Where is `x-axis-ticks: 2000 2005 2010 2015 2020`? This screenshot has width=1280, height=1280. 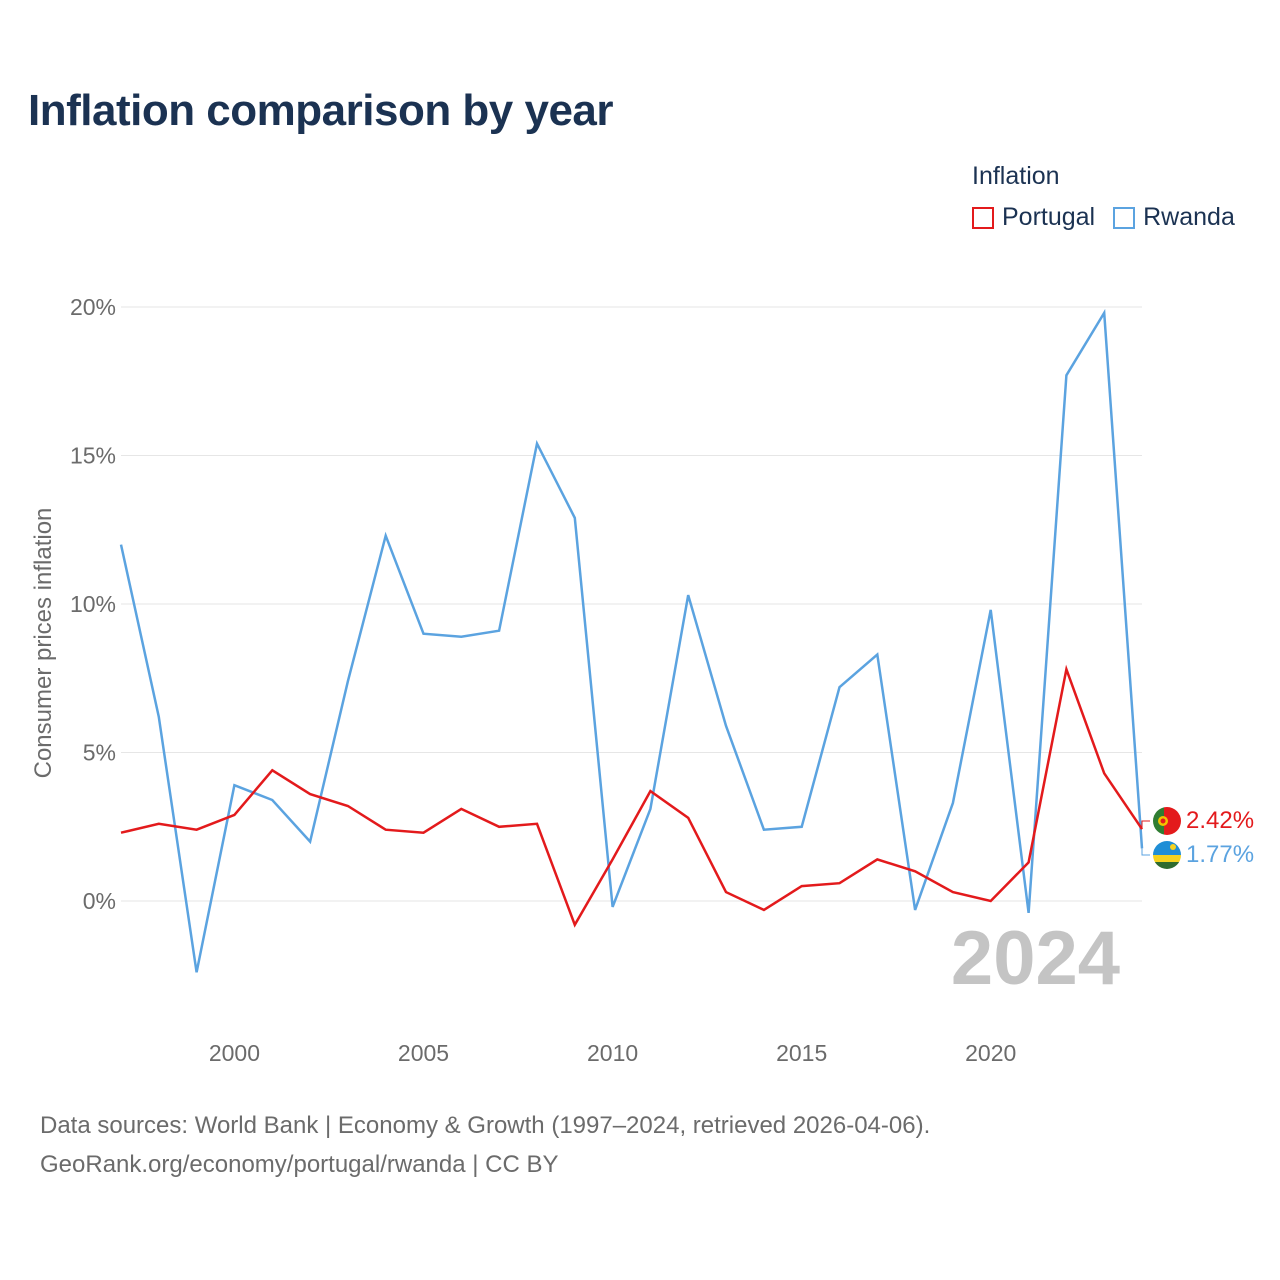 x-axis-ticks: 2000 2005 2010 2015 2020 is located at coordinates (612, 1053).